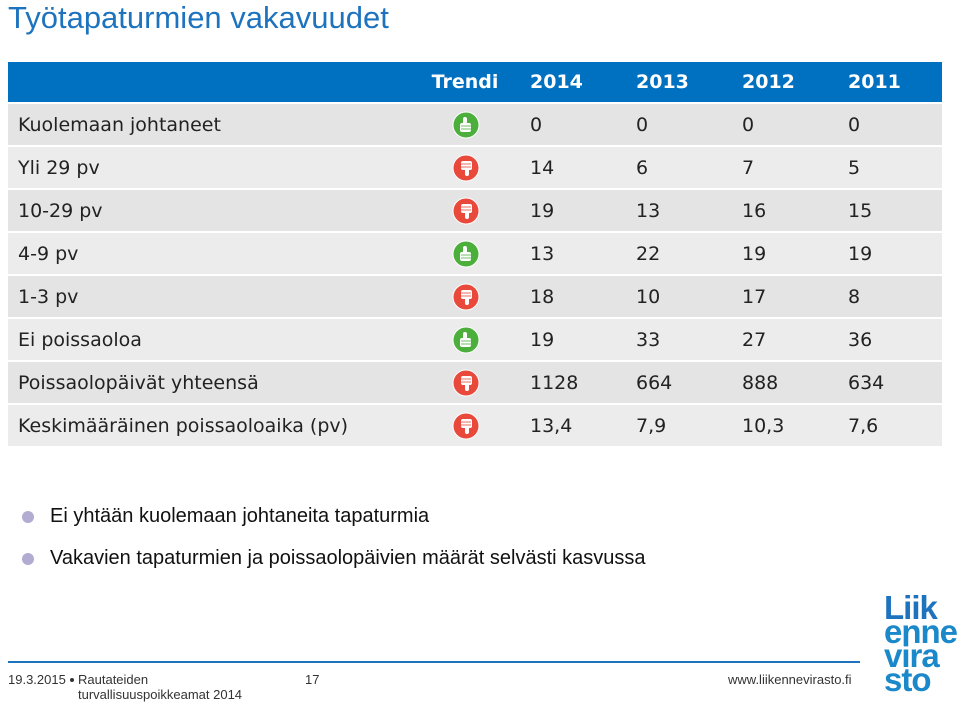 This screenshot has width=960, height=702. What do you see at coordinates (542, 168) in the screenshot?
I see `value-cell: 14` at bounding box center [542, 168].